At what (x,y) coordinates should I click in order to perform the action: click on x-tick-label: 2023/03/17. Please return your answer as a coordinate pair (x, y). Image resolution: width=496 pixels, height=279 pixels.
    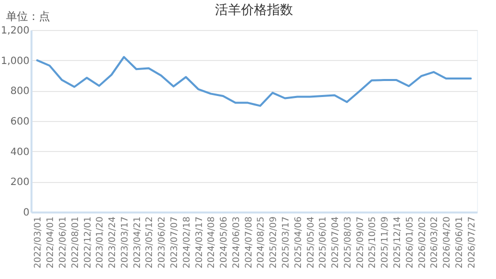
    Looking at the image, I should click on (125, 242).